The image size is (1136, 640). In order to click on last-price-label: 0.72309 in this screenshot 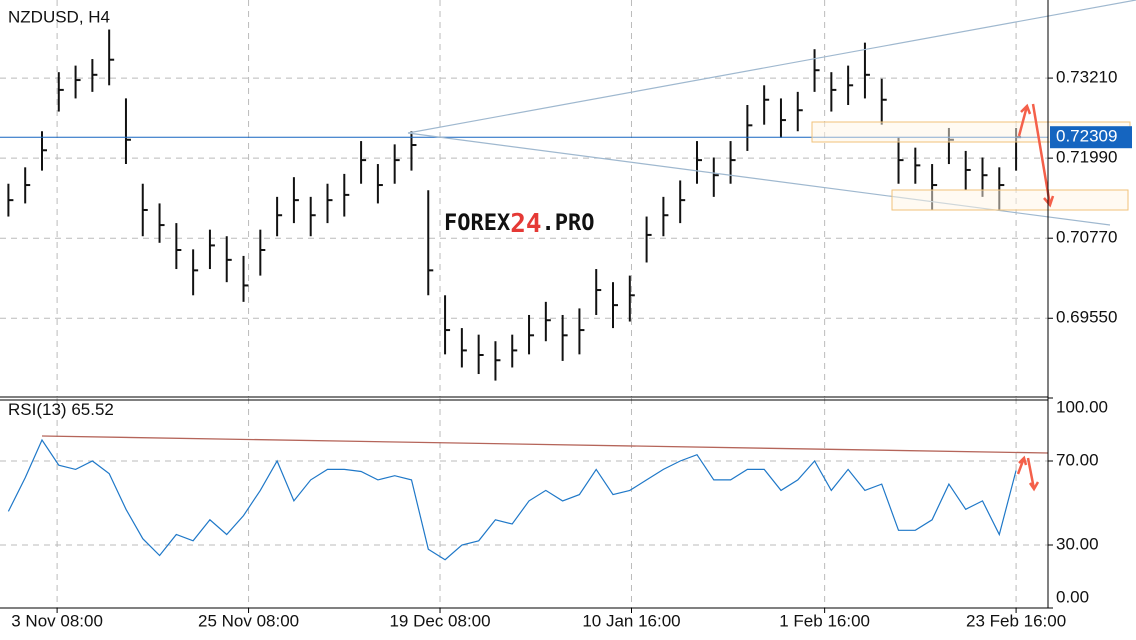, I will do `click(1086, 136)`.